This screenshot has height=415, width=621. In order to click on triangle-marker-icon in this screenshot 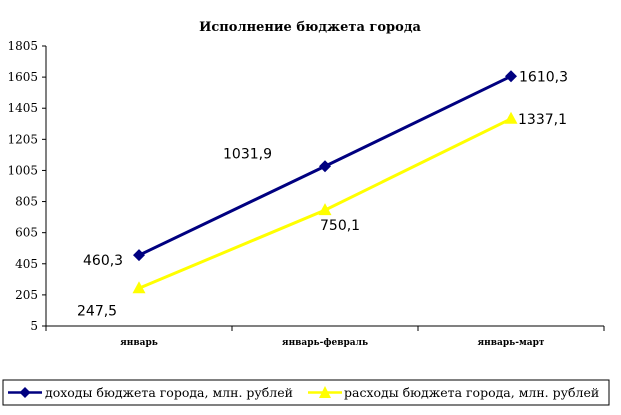, I will do `click(325, 392)`.